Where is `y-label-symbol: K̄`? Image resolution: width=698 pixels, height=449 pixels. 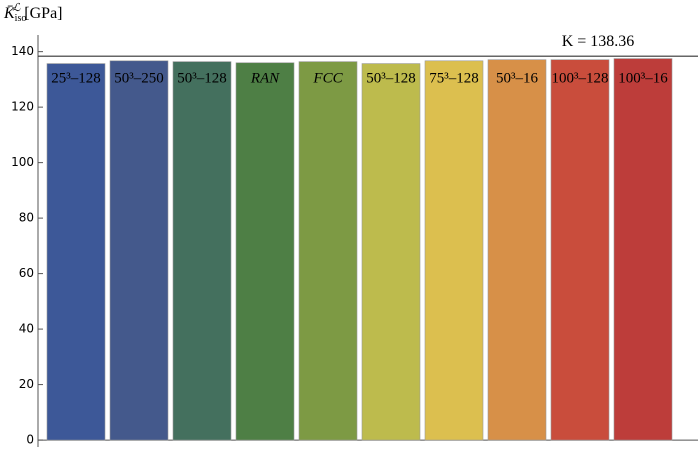 y-label-symbol: K̄ is located at coordinates (9, 13).